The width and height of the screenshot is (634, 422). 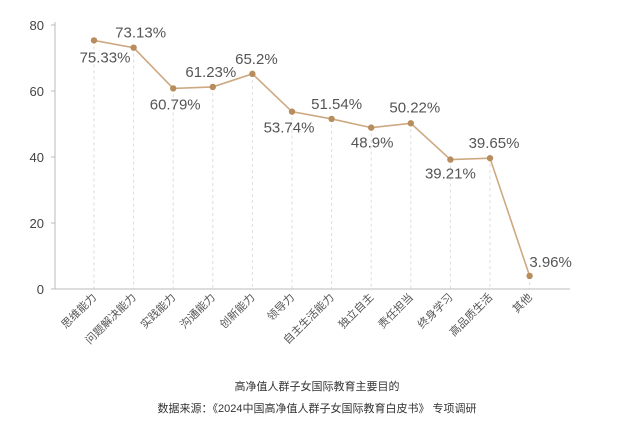 What do you see at coordinates (494, 143) in the screenshot?
I see `data-label: 39.65%` at bounding box center [494, 143].